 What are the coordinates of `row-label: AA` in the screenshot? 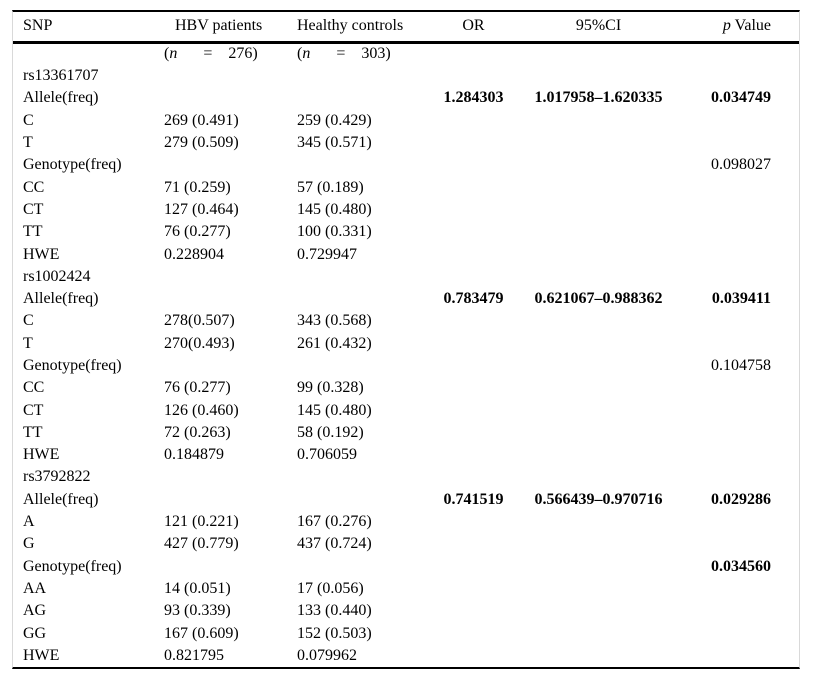 It's located at (35, 588).